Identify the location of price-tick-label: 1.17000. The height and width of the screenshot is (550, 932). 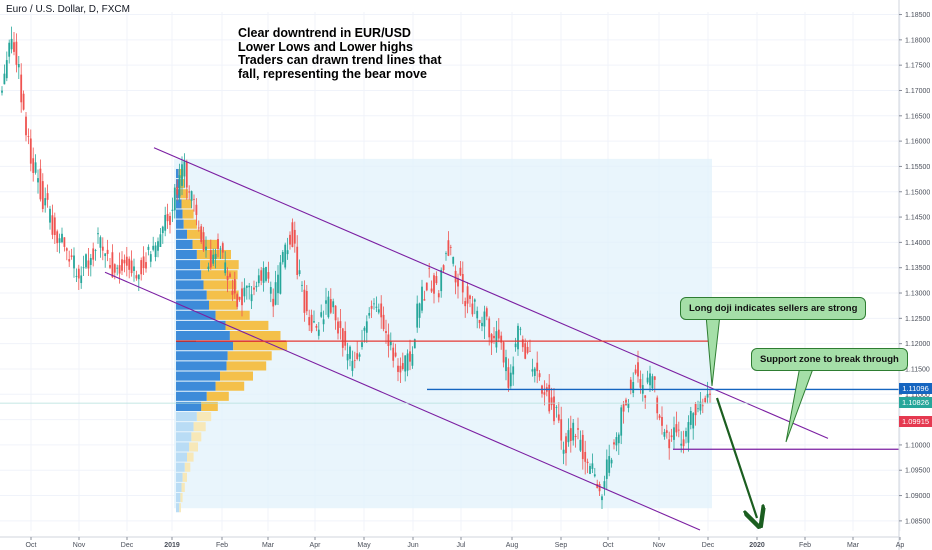
(917, 91).